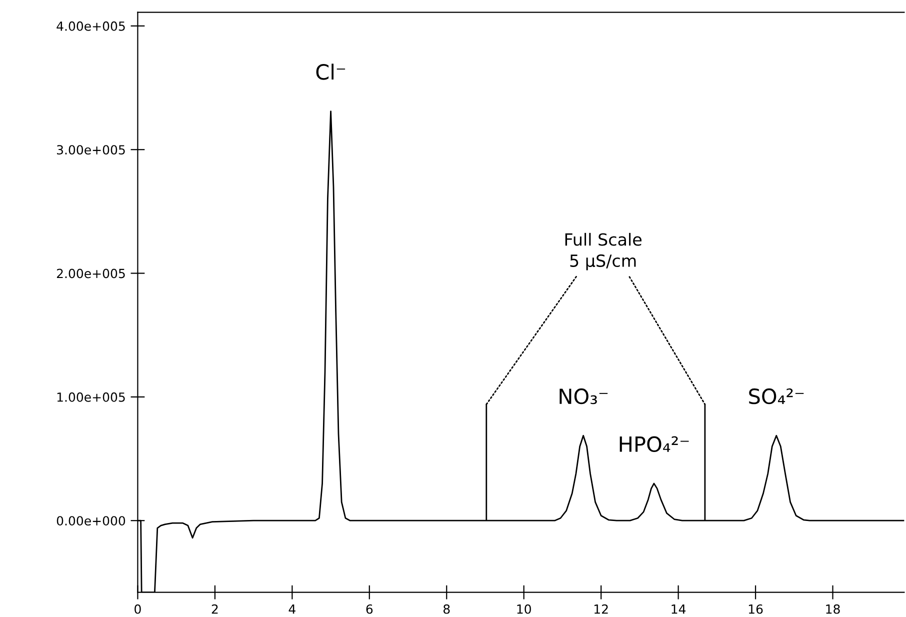 Image resolution: width=906 pixels, height=617 pixels. I want to click on annotation: HPO₄²⁻, so click(654, 444).